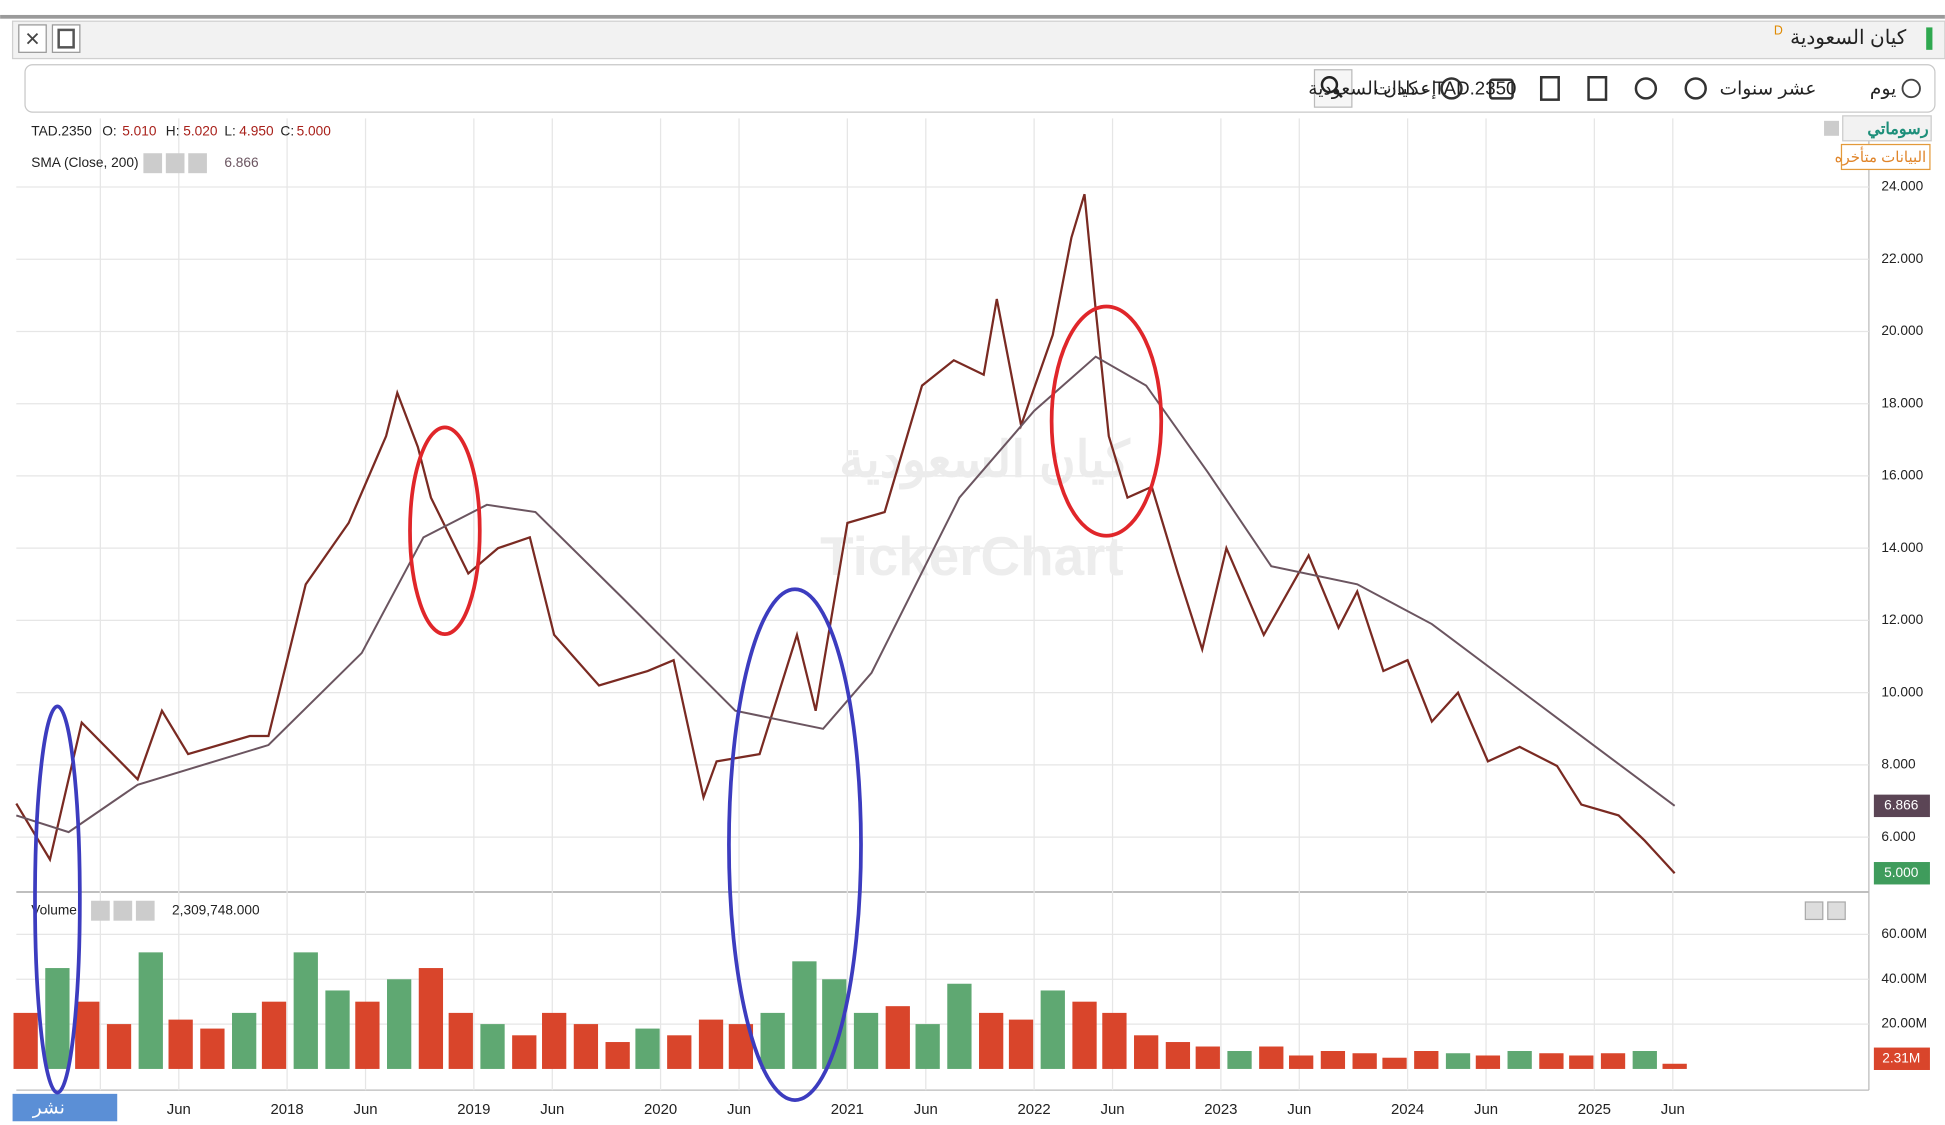  What do you see at coordinates (1814, 911) in the screenshot?
I see `panel-maximize` at bounding box center [1814, 911].